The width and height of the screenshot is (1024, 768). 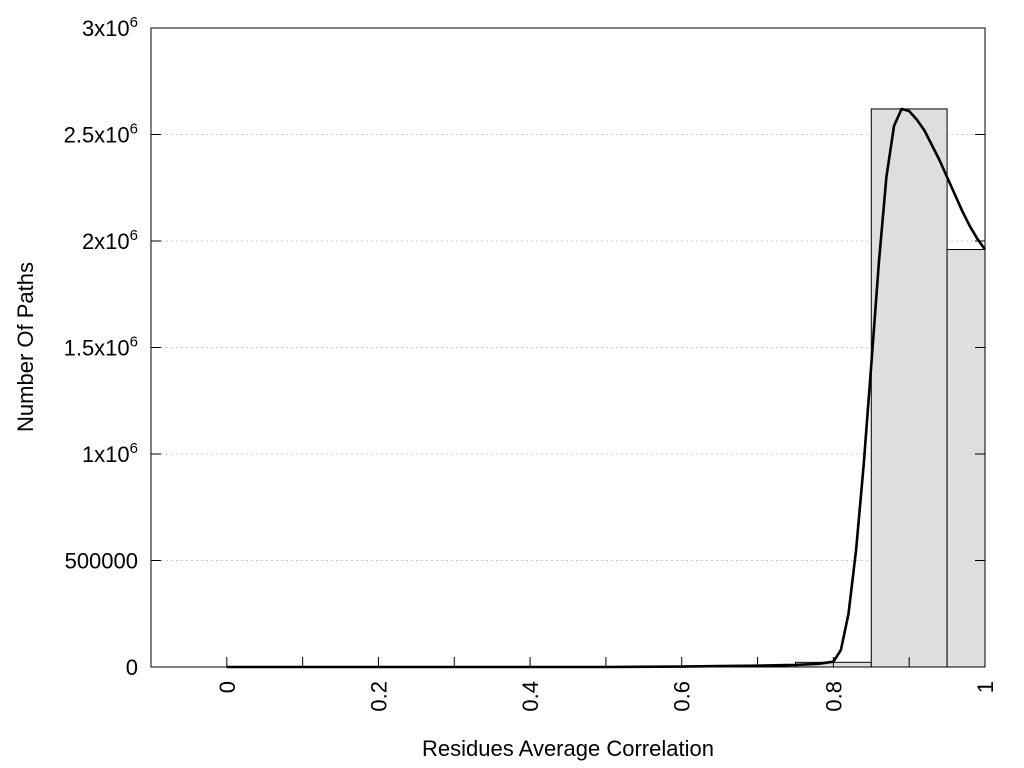 I want to click on y-tick-labels: 0 500000 1x10⁶ 1.5x10⁶ 2x10⁶ 2.5x10⁶ 3x10⁶, so click(x=101, y=347).